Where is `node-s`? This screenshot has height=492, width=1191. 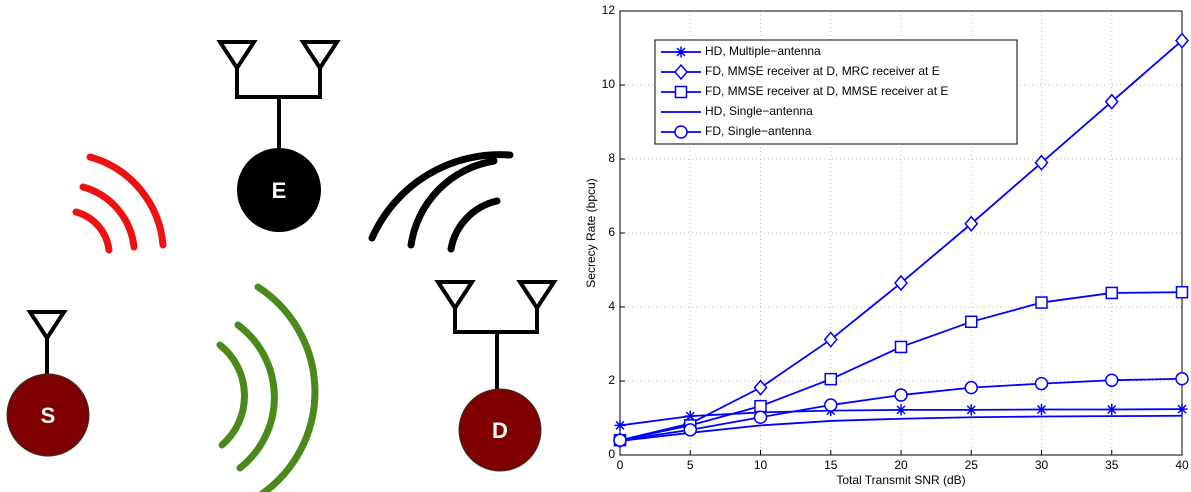
node-s is located at coordinates (48, 415).